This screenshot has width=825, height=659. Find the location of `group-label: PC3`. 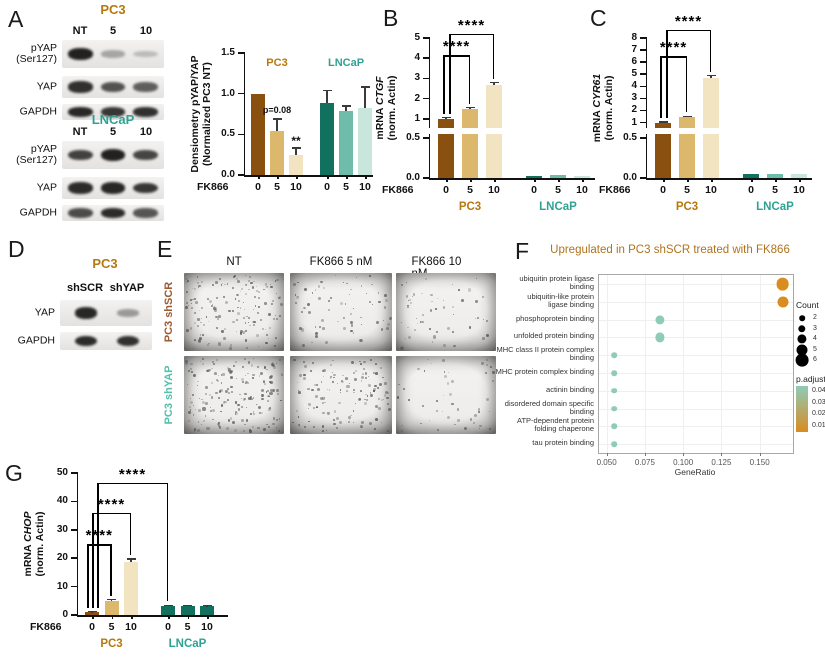

group-label: PC3 is located at coordinates (111, 644).